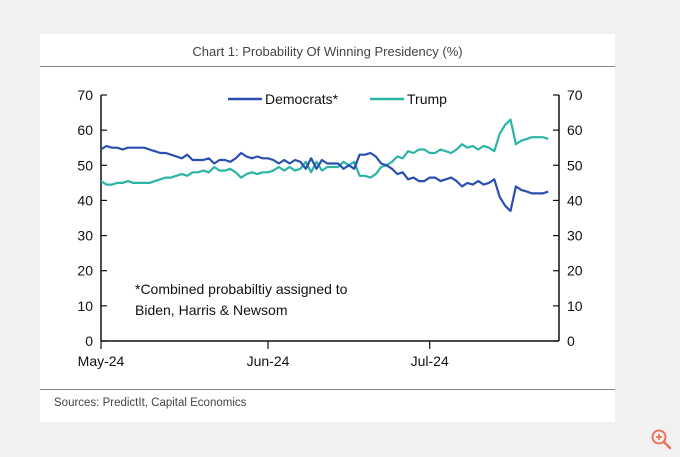 The height and width of the screenshot is (457, 680). What do you see at coordinates (85, 165) in the screenshot?
I see `left-y-tick-label: 50` at bounding box center [85, 165].